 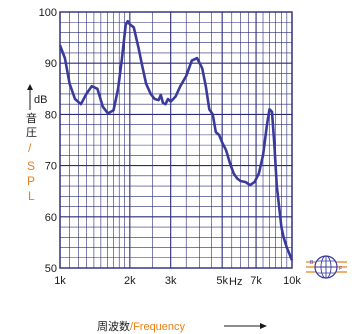 What do you see at coordinates (130, 281) in the screenshot?
I see `x-tick-label: 2k` at bounding box center [130, 281].